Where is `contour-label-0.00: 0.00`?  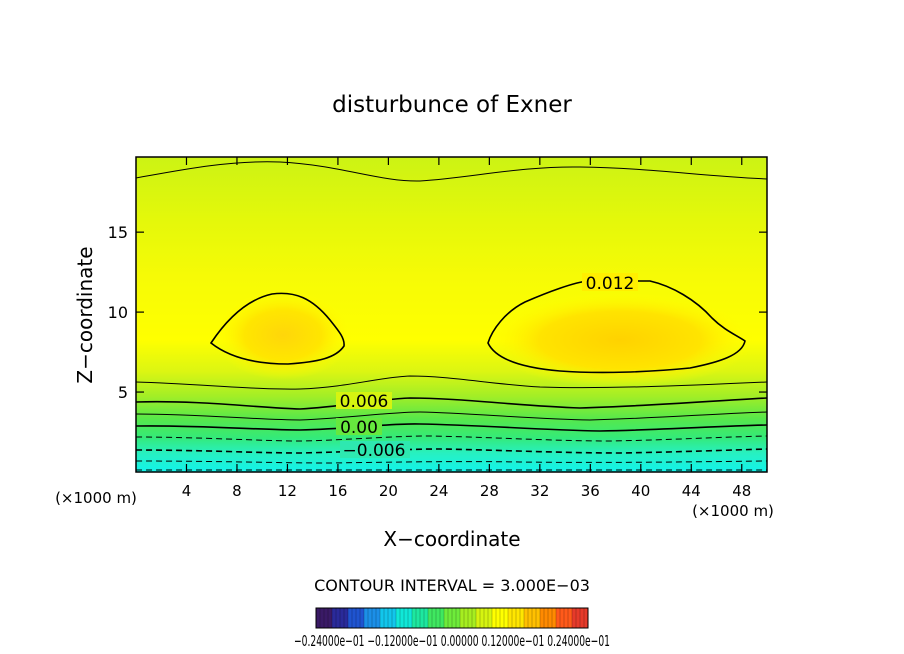
contour-label-0.00: 0.00 is located at coordinates (359, 428).